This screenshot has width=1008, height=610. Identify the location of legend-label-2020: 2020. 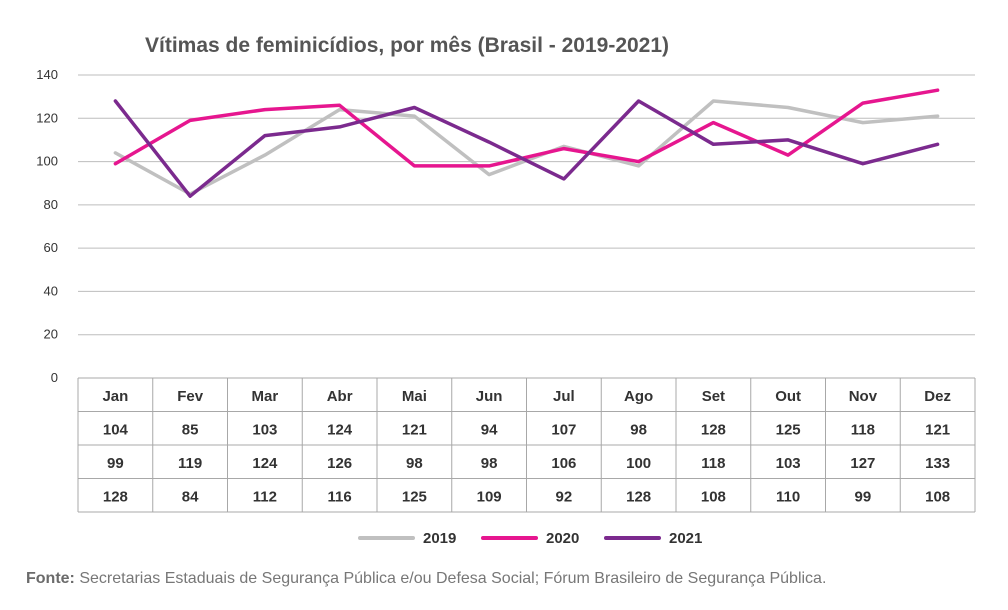
(562, 538).